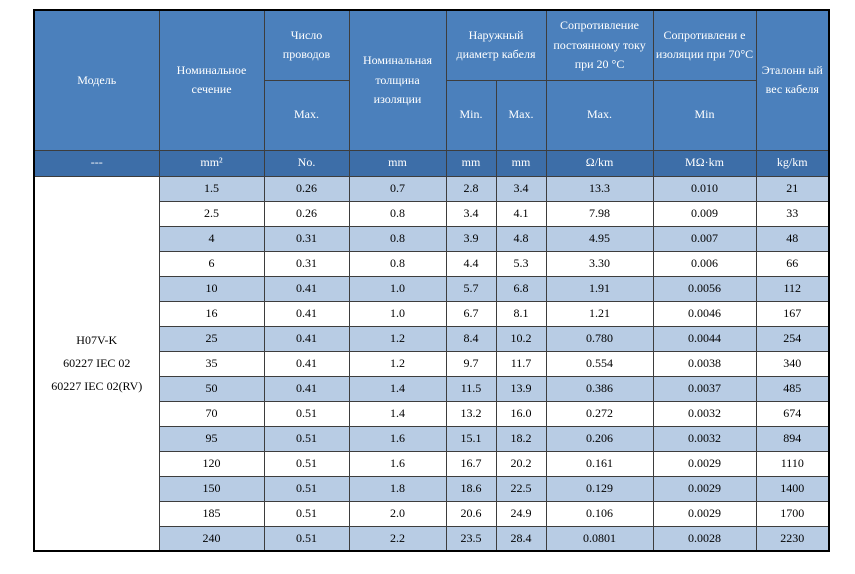 This screenshot has width=855, height=574. I want to click on cell-diameter-max: 3.4, so click(521, 188).